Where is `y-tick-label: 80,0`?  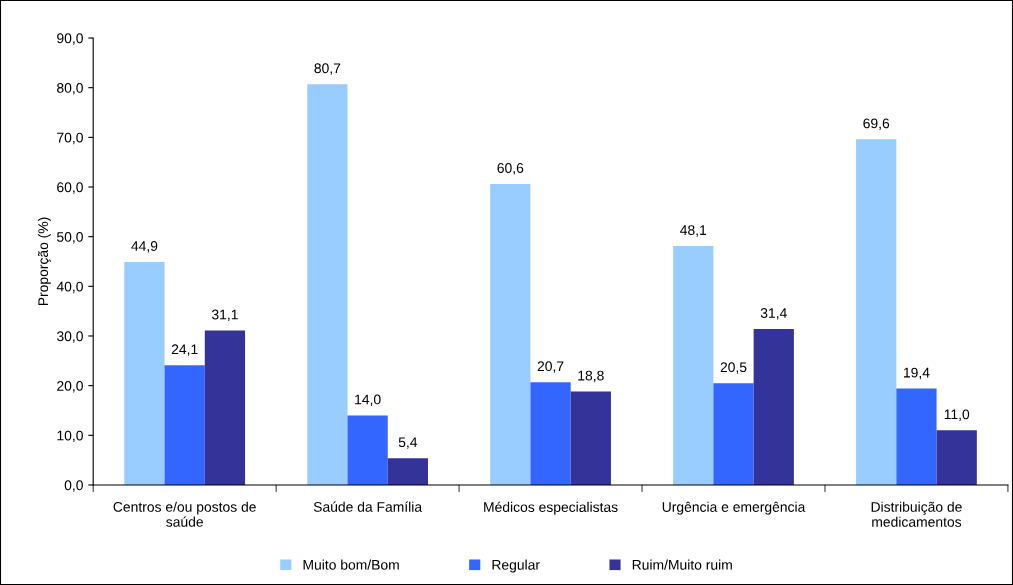 y-tick-label: 80,0 is located at coordinates (70, 89).